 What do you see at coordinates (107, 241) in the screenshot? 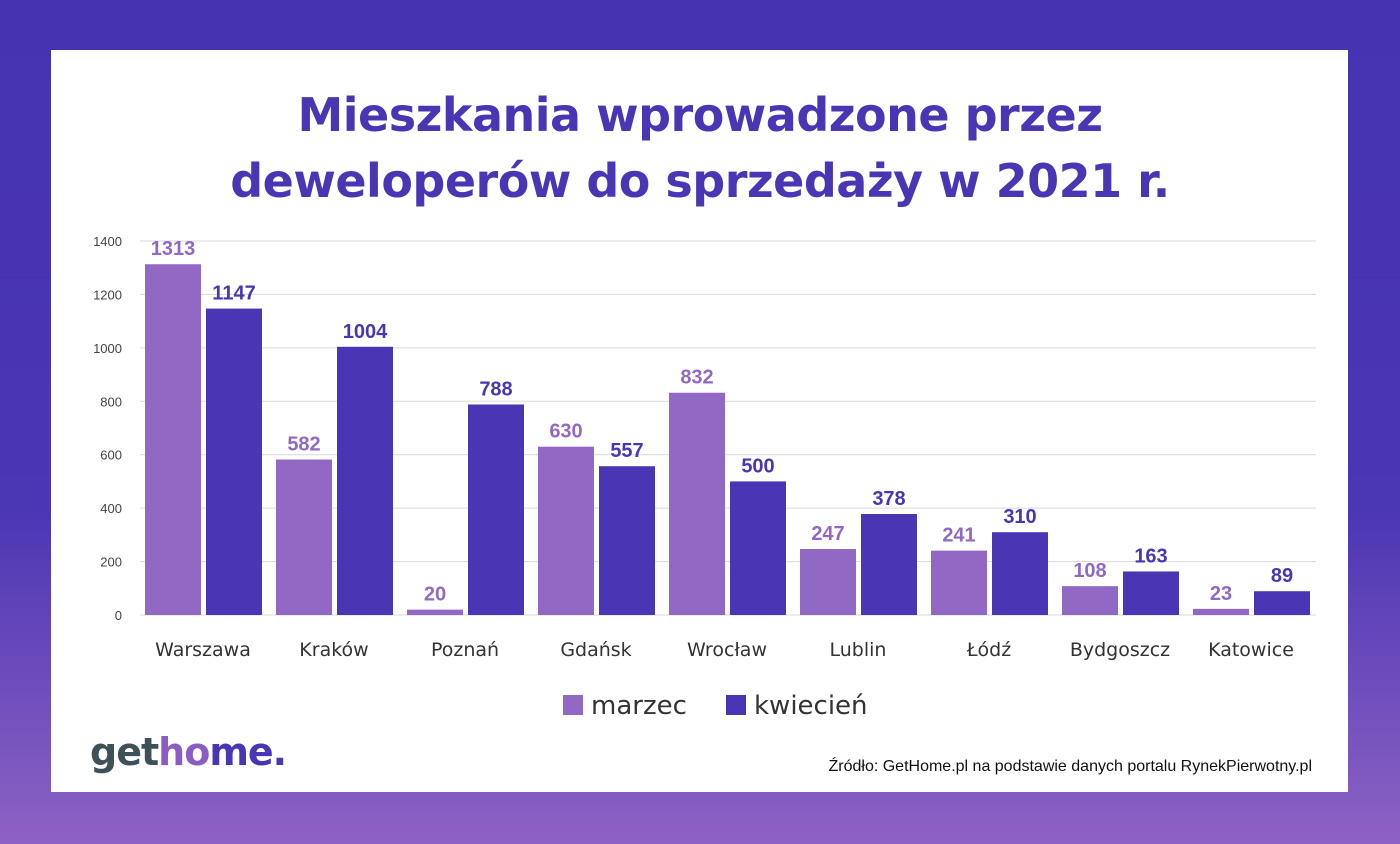
I see `y-tick-label: 1400` at bounding box center [107, 241].